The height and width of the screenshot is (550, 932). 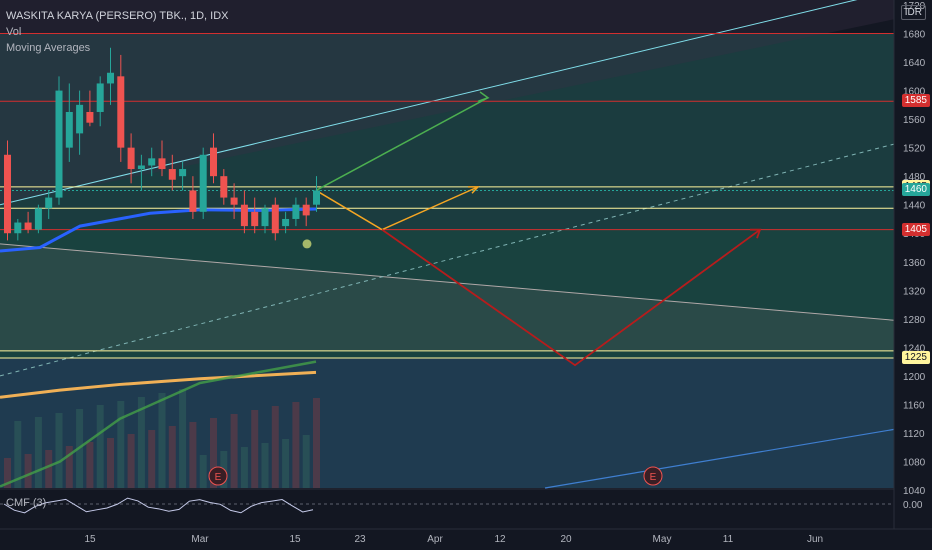 What do you see at coordinates (158, 505) in the screenshot?
I see `cmf-line` at bounding box center [158, 505].